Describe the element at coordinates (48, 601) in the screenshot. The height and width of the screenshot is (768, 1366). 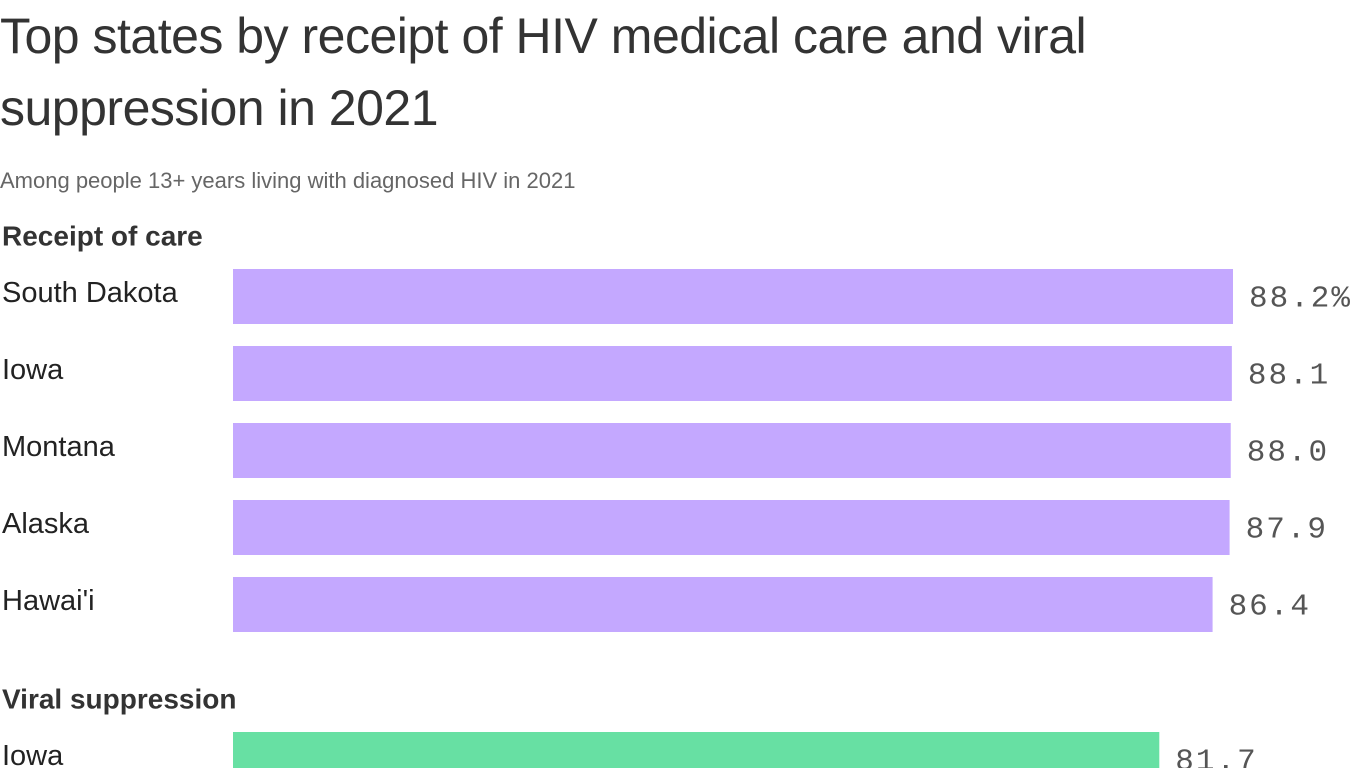
I see `category-label: Hawai'i` at that location.